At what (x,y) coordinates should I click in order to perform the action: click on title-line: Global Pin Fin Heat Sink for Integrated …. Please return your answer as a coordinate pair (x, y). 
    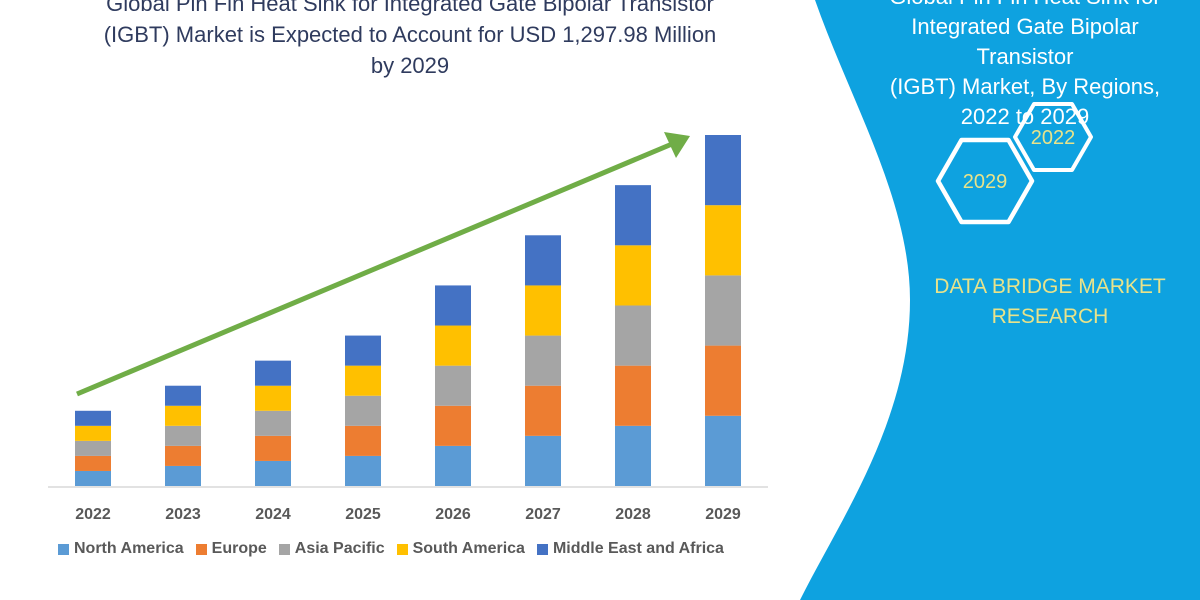
    Looking at the image, I should click on (410, 8).